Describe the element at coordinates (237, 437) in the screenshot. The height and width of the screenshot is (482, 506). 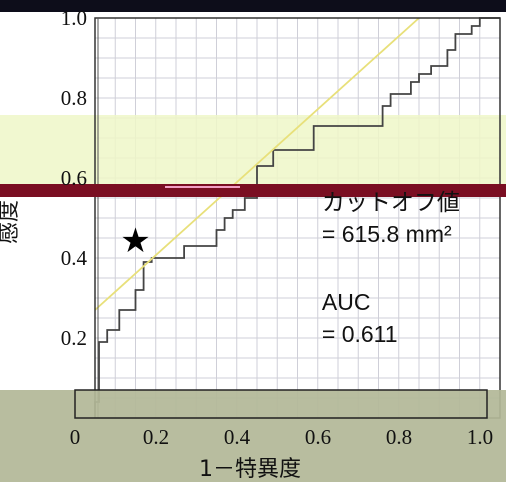
I see `x-tick-label: 0.4` at that location.